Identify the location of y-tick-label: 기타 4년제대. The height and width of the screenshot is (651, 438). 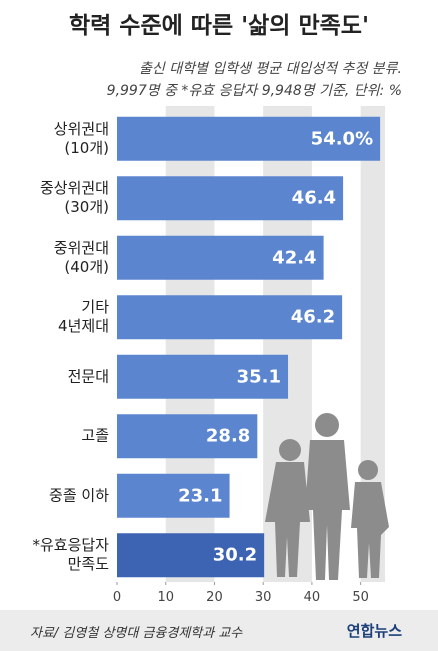
(83, 317).